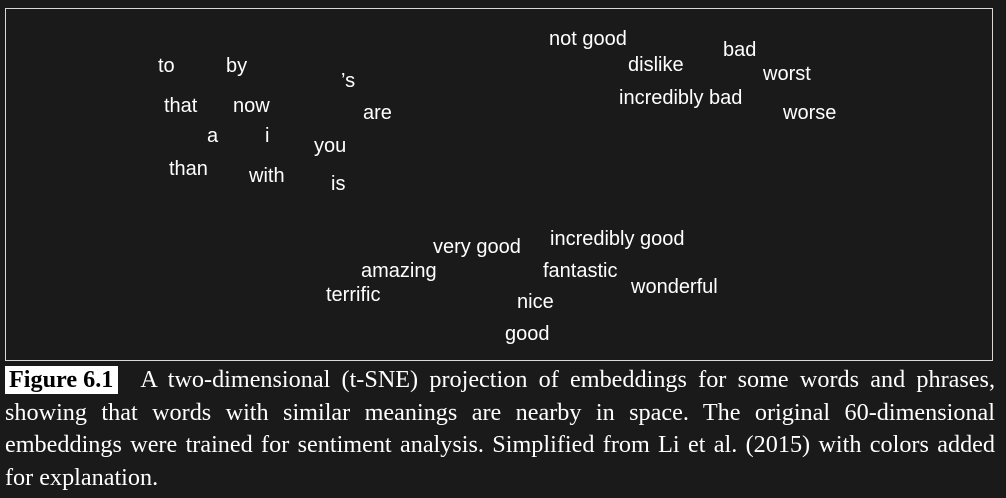  I want to click on word-than: than, so click(188, 169).